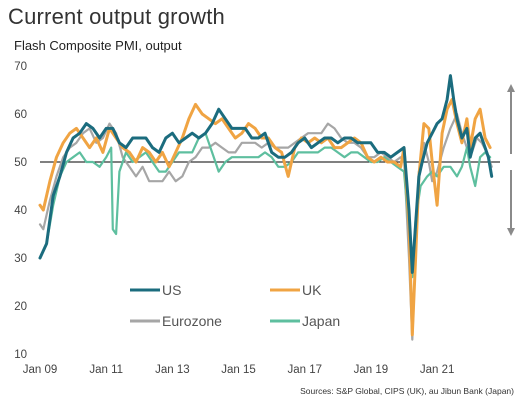 This screenshot has height=405, width=524. What do you see at coordinates (20, 355) in the screenshot?
I see `y-tick-label: 10` at bounding box center [20, 355].